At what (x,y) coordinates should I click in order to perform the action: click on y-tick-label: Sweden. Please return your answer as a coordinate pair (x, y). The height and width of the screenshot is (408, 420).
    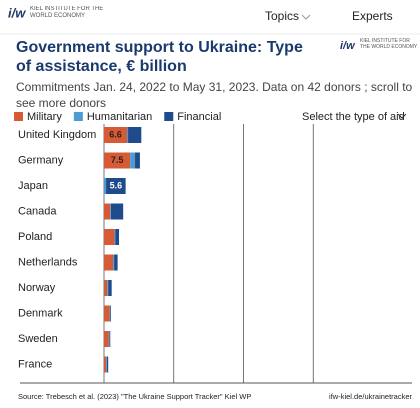
    Looking at the image, I should click on (38, 339).